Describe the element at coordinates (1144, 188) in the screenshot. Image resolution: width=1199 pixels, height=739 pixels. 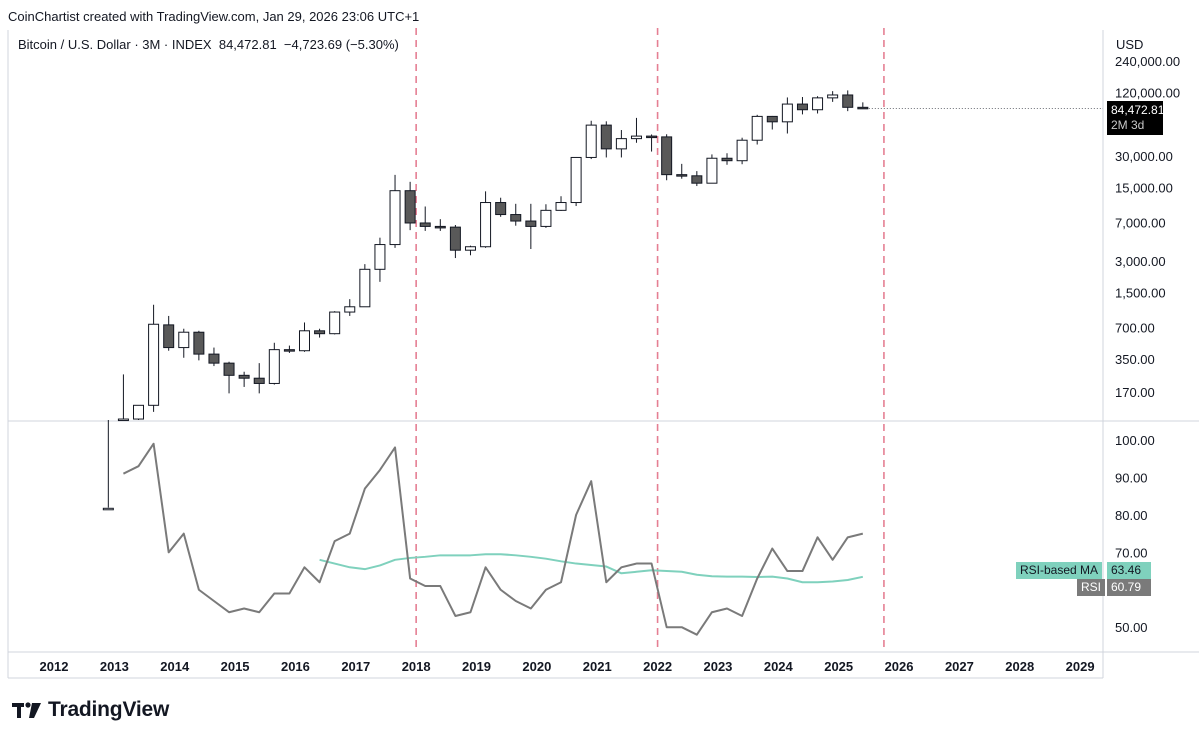
I see `price-tick-label: 15,000.00` at that location.